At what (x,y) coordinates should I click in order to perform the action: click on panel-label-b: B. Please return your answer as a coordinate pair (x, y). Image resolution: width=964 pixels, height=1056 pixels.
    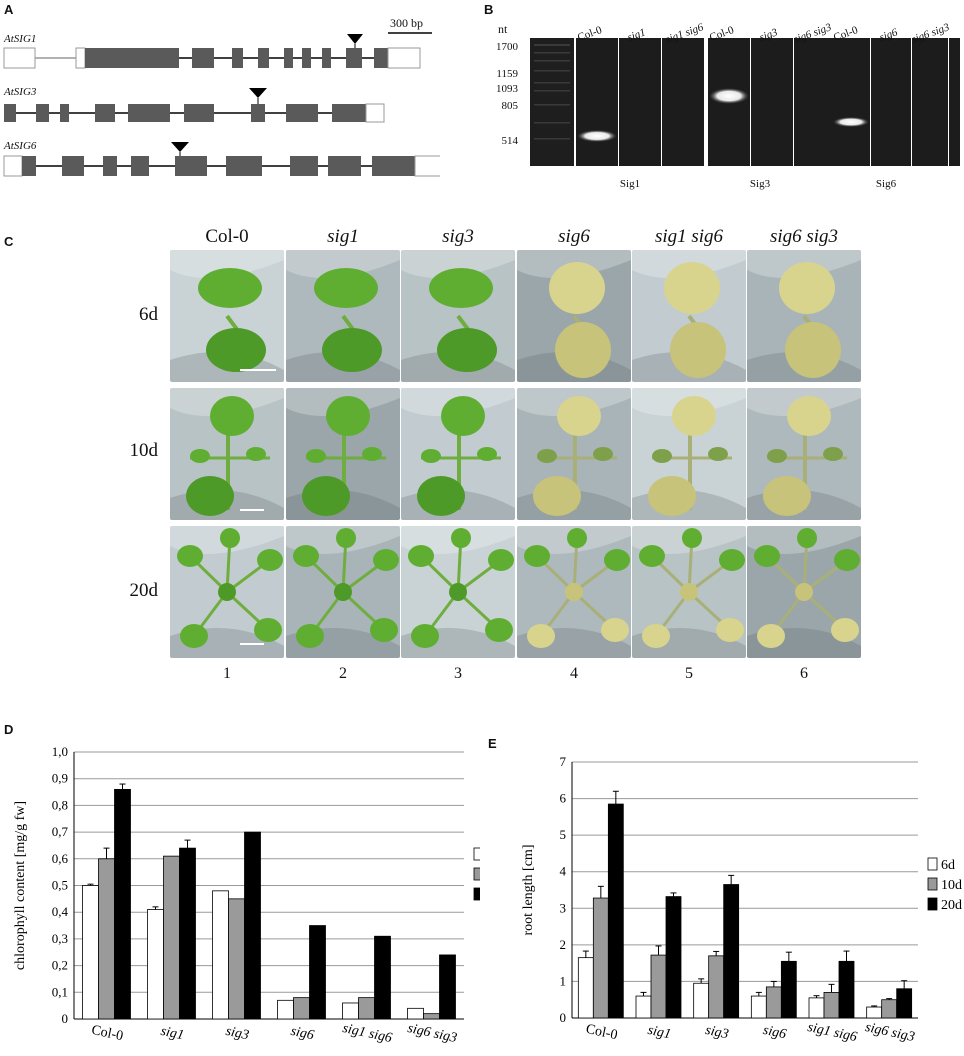
    Looking at the image, I should click on (489, 9).